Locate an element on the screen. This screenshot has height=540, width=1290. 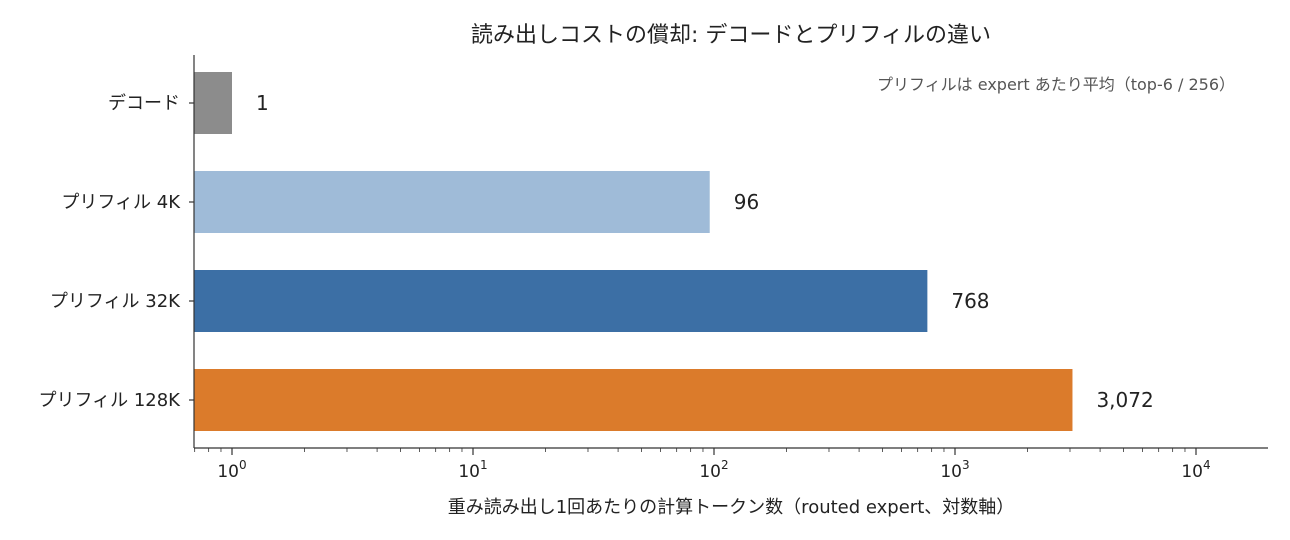
x-tick-label-4: 10⁴ is located at coordinates (1195, 470).